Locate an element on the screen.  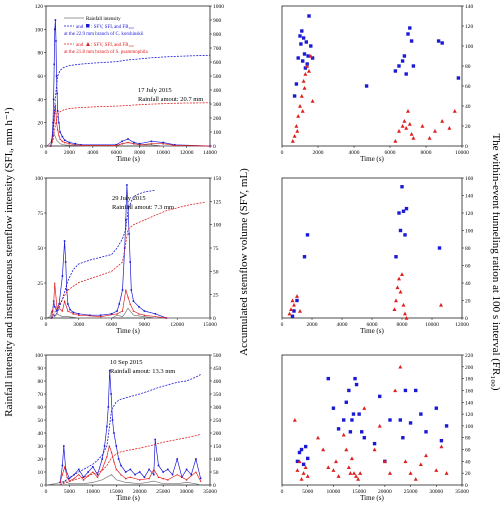
fr1-xtick-label-2: 4000 is located at coordinates (354, 153).